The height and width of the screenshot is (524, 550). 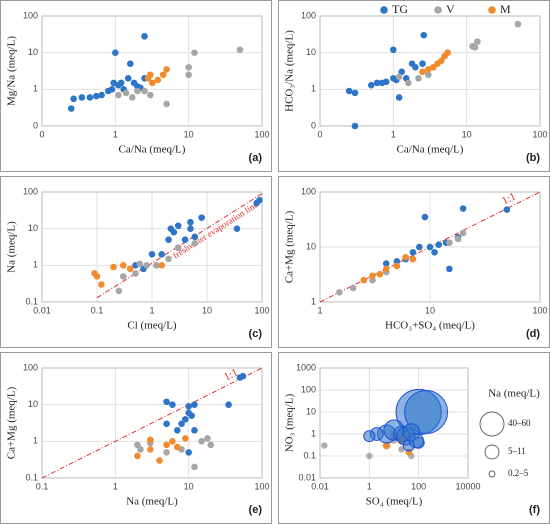 I want to click on x-axis-title: Cl (meq/L), so click(x=152, y=326).